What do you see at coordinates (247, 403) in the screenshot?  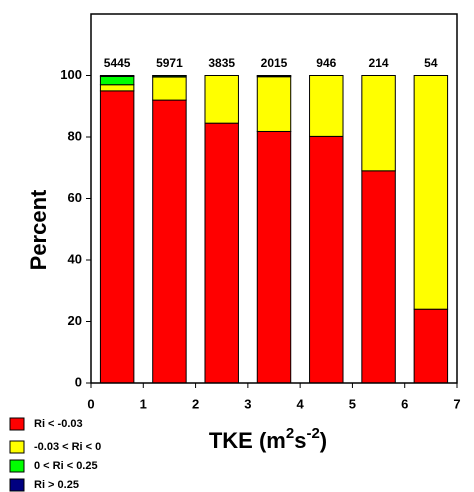 I see `x-tick-label: 3` at bounding box center [247, 403].